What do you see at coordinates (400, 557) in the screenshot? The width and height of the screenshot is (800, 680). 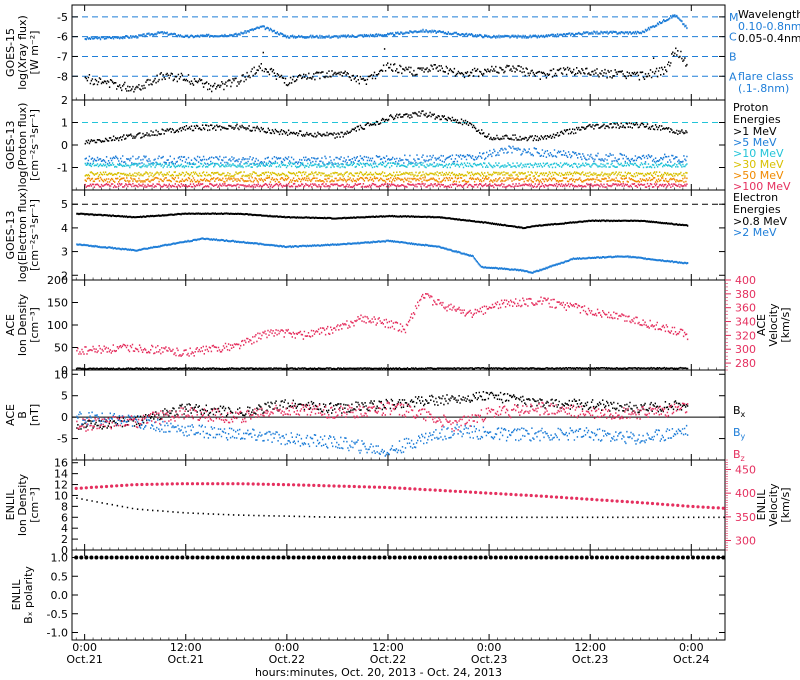 I see `series-Bx polarity` at bounding box center [400, 557].